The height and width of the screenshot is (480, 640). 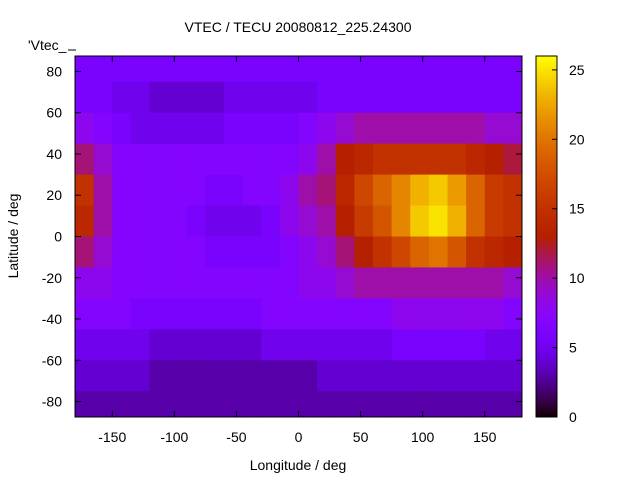 What do you see at coordinates (58, 237) in the screenshot?
I see `y-tick-label: 0` at bounding box center [58, 237].